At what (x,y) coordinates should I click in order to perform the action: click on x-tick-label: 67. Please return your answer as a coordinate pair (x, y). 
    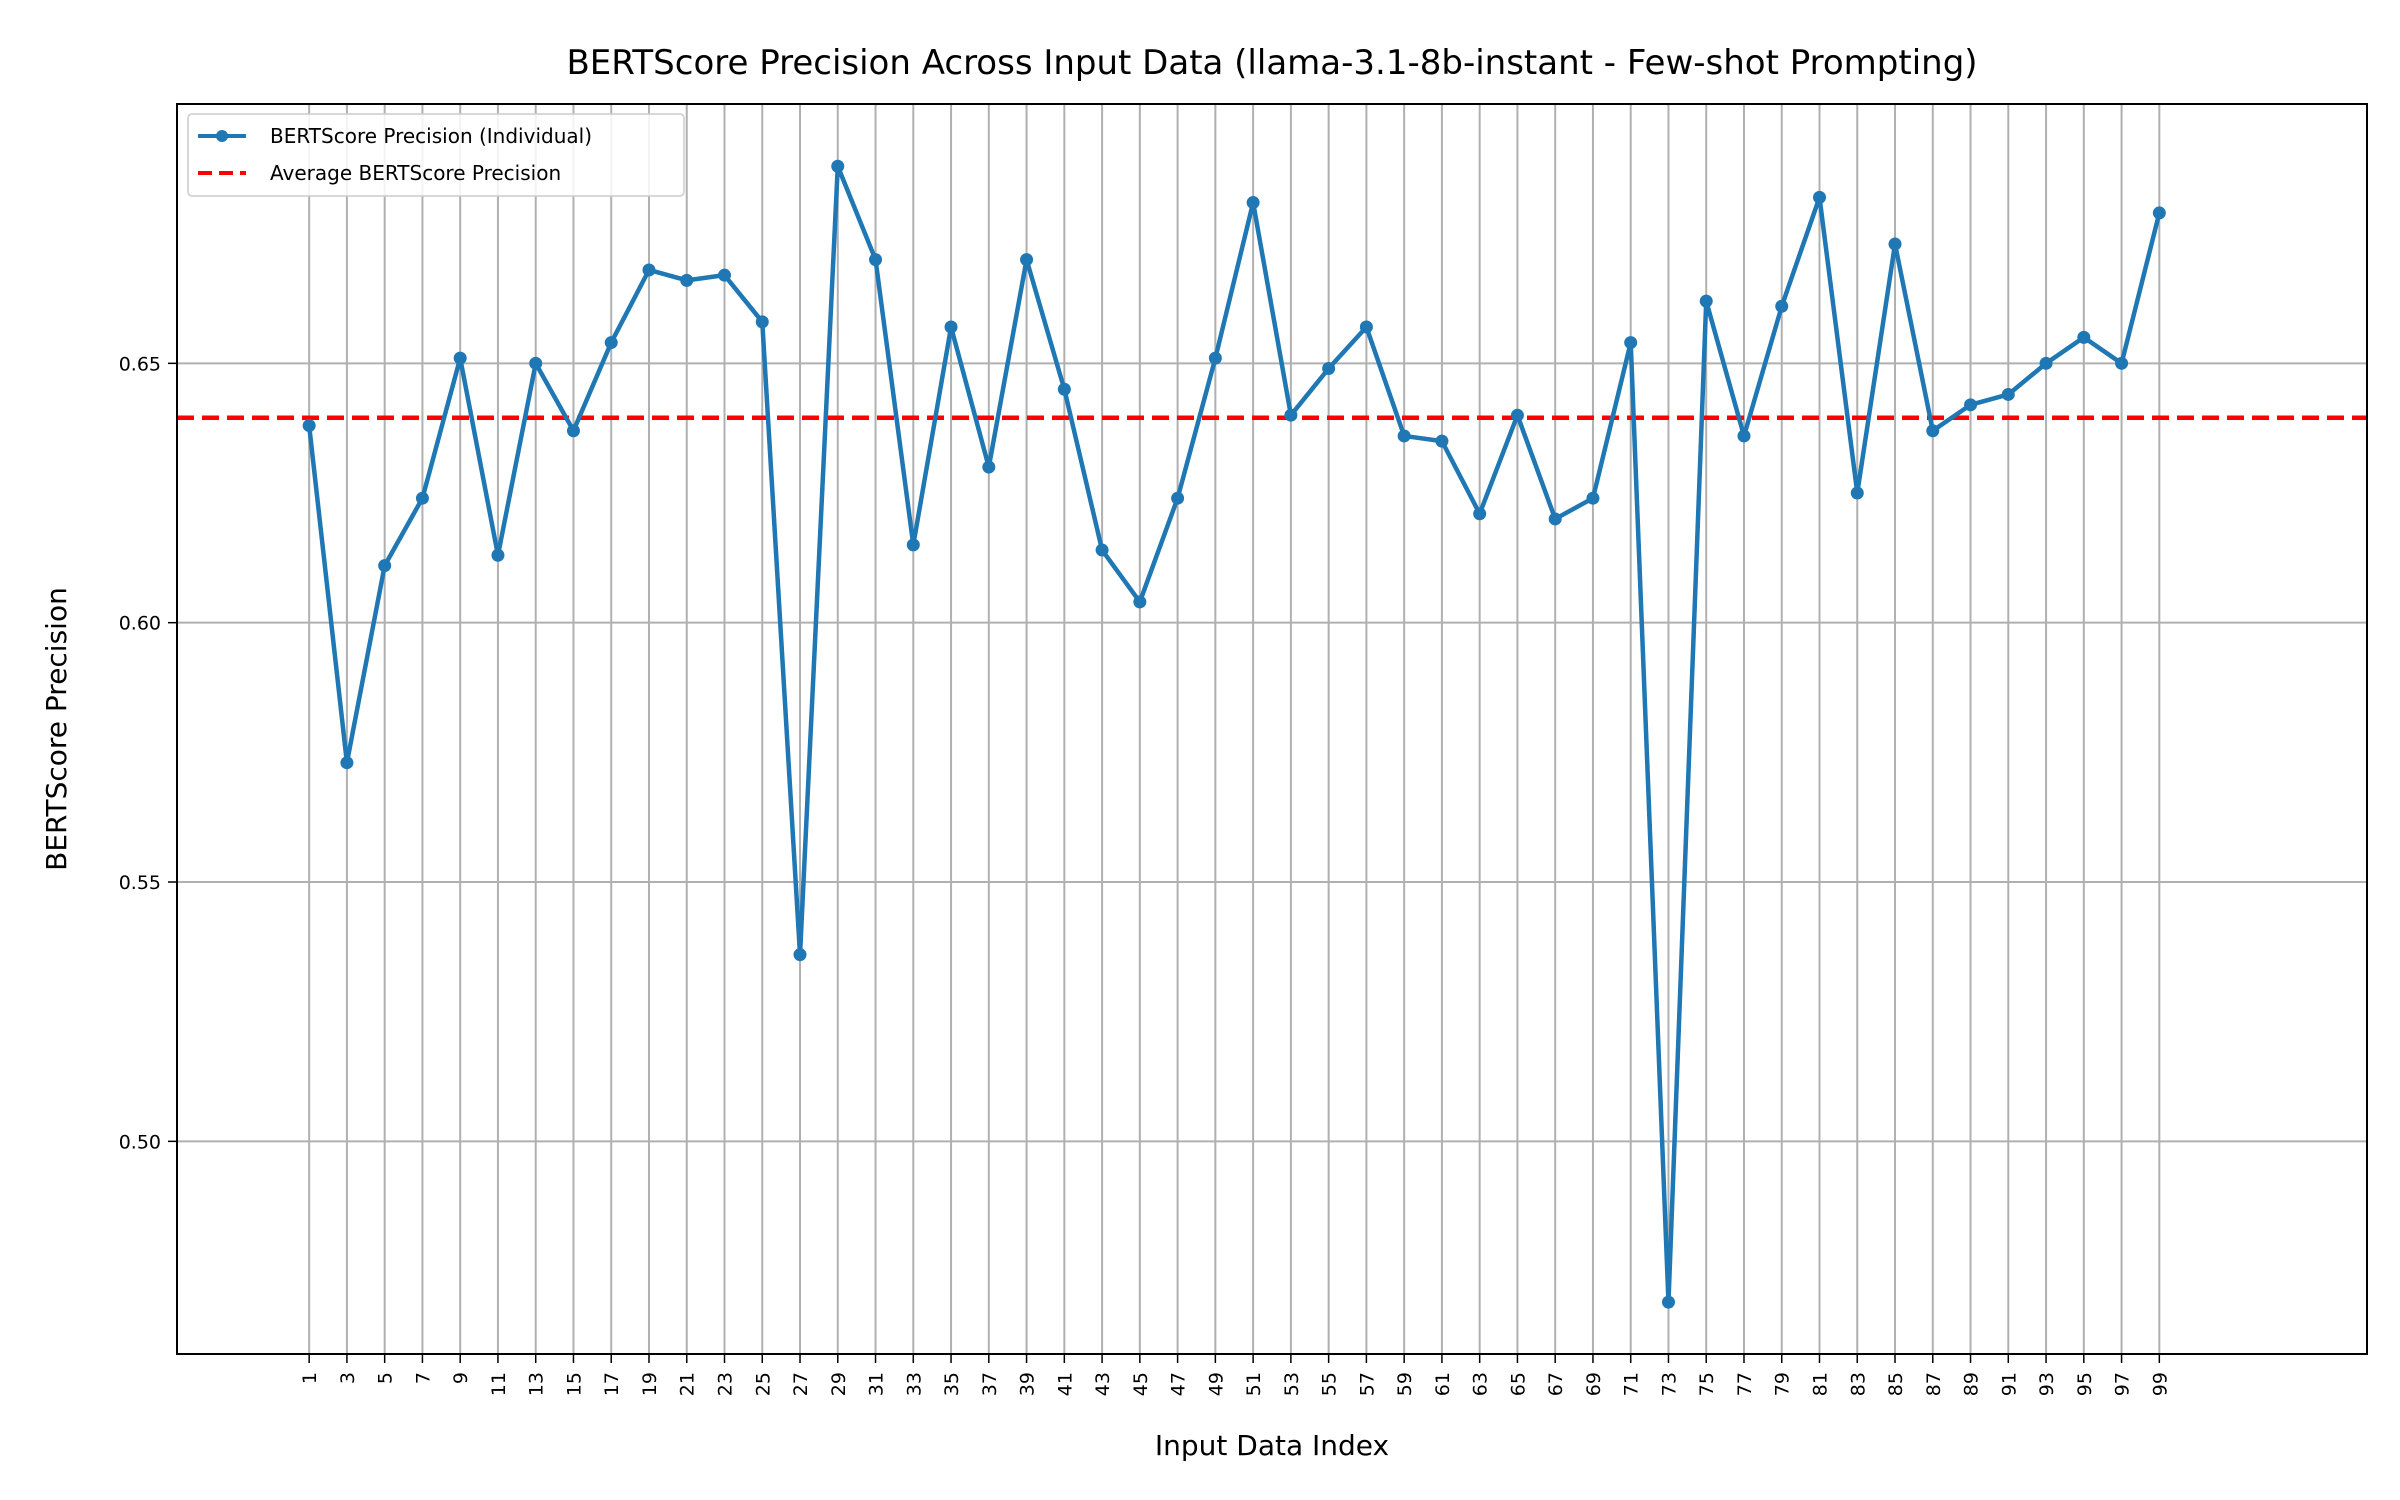
    Looking at the image, I should click on (1556, 1384).